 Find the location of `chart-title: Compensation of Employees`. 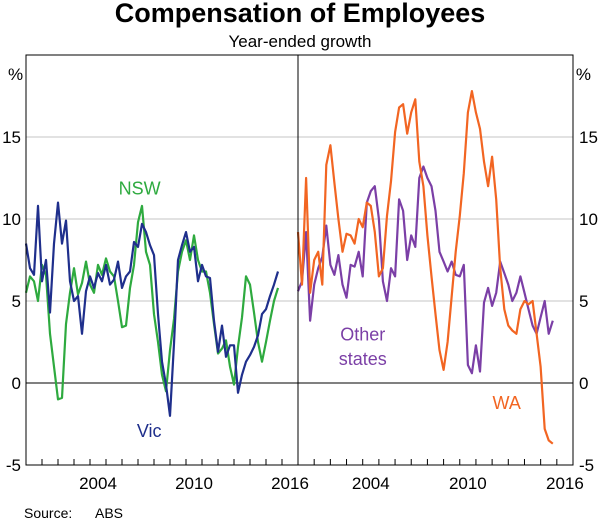

chart-title: Compensation of Employees is located at coordinates (300, 14).